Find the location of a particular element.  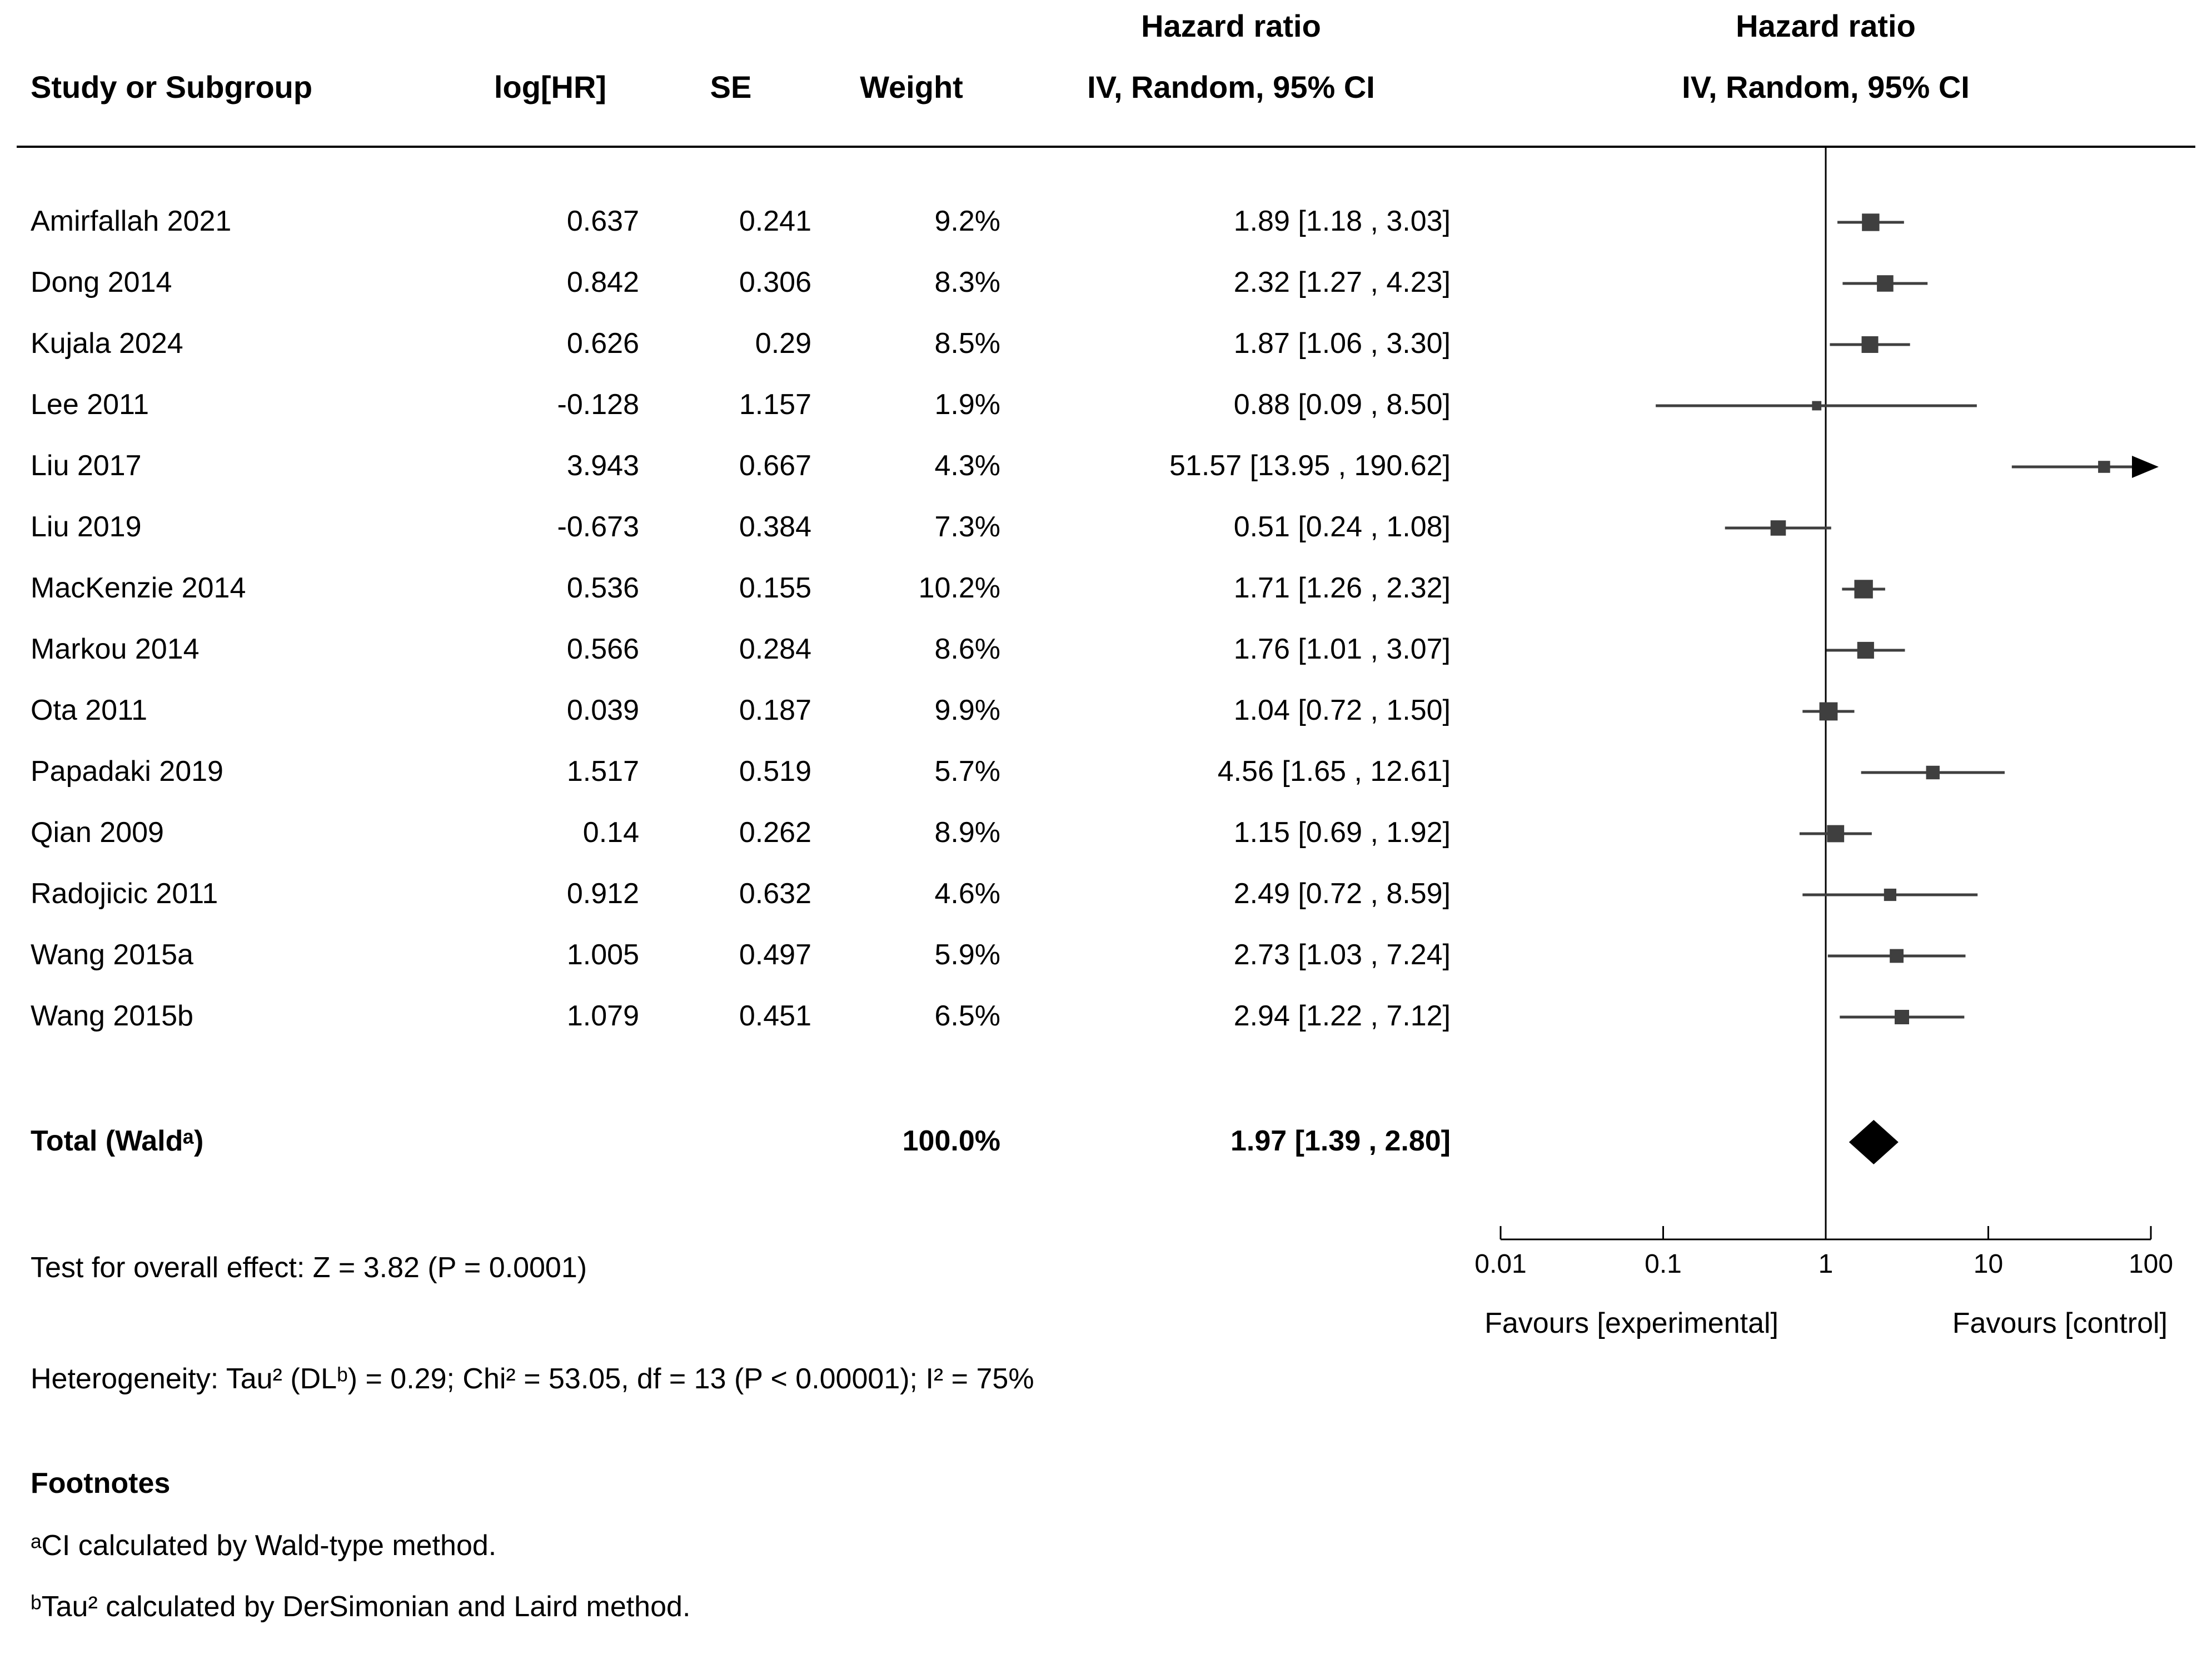

weight-cell: 8.6% is located at coordinates (967, 649).